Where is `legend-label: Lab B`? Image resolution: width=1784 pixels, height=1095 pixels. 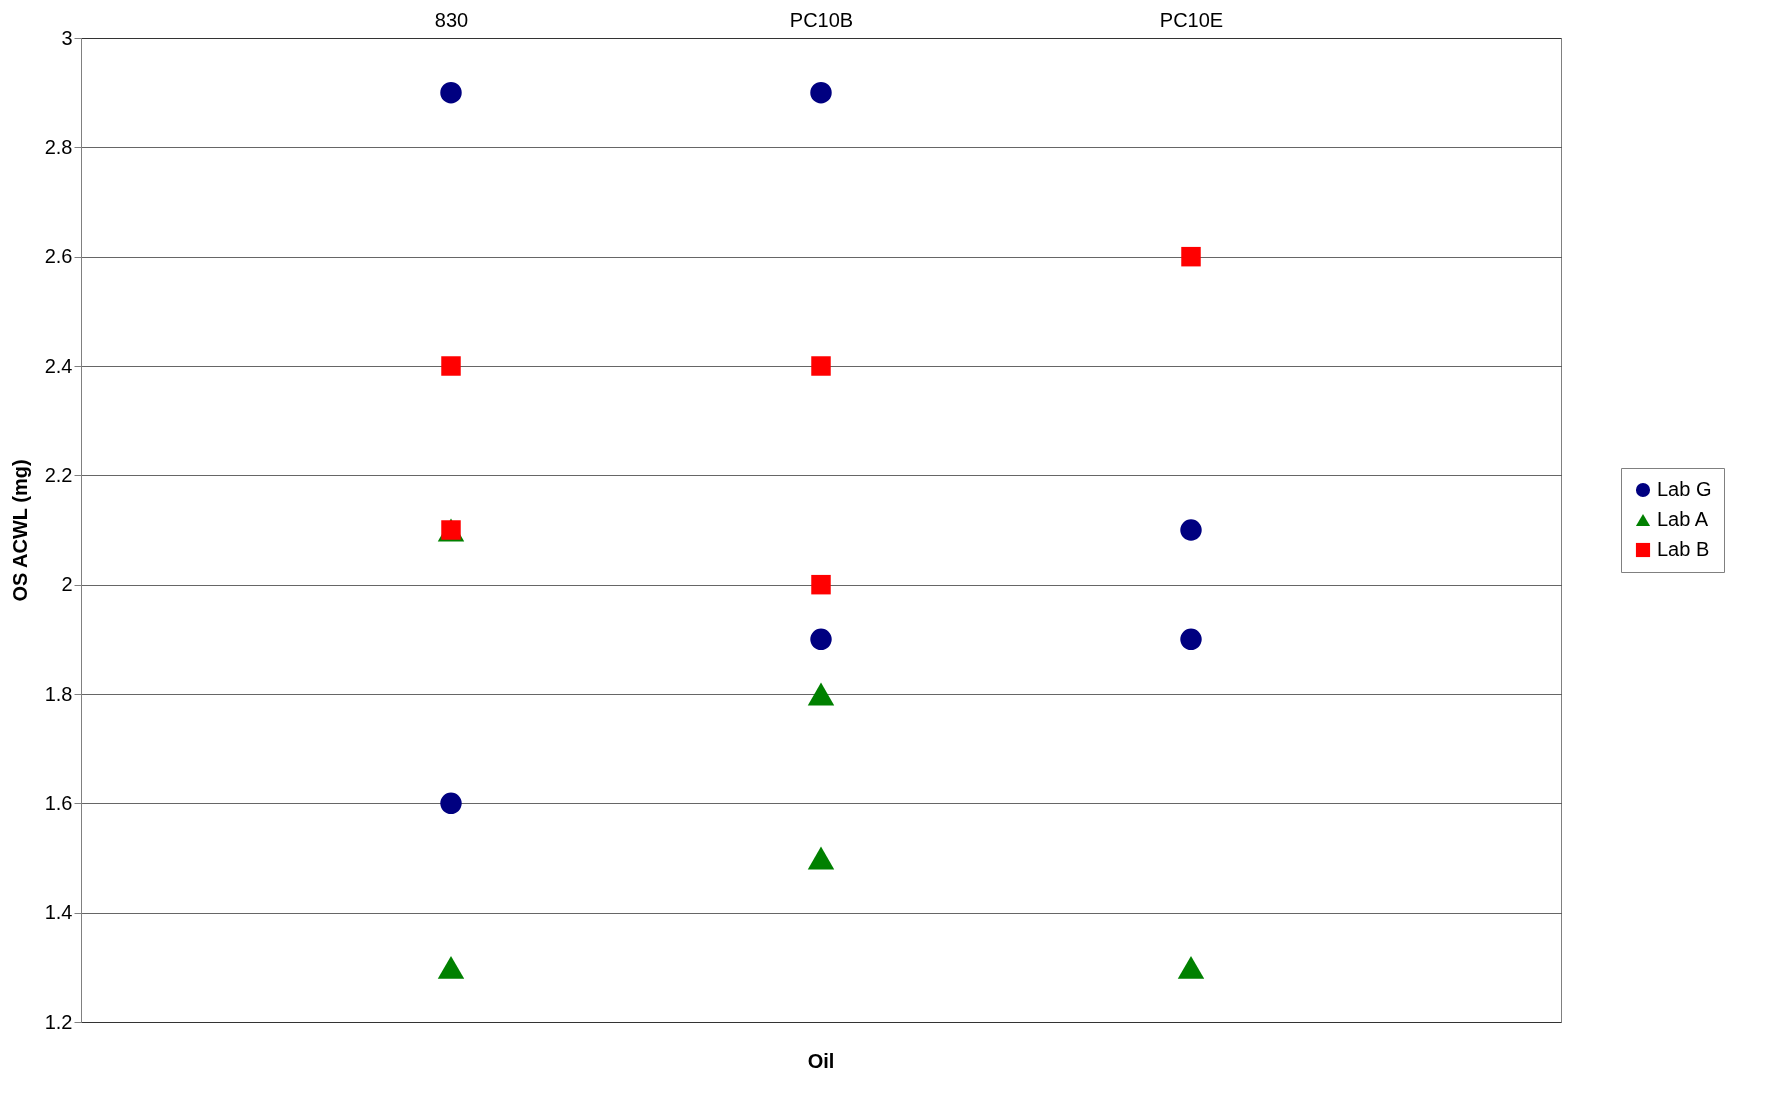
legend-label: Lab B is located at coordinates (1683, 549).